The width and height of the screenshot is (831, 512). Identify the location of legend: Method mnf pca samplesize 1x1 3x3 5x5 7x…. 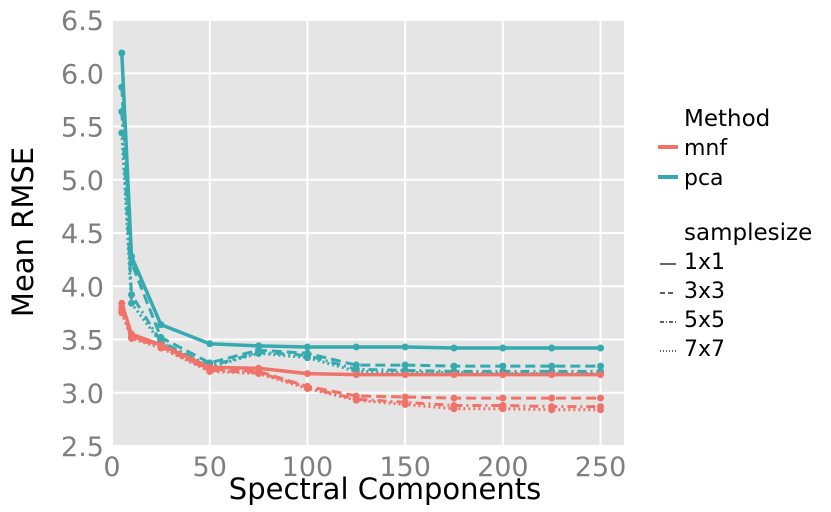
(735, 234).